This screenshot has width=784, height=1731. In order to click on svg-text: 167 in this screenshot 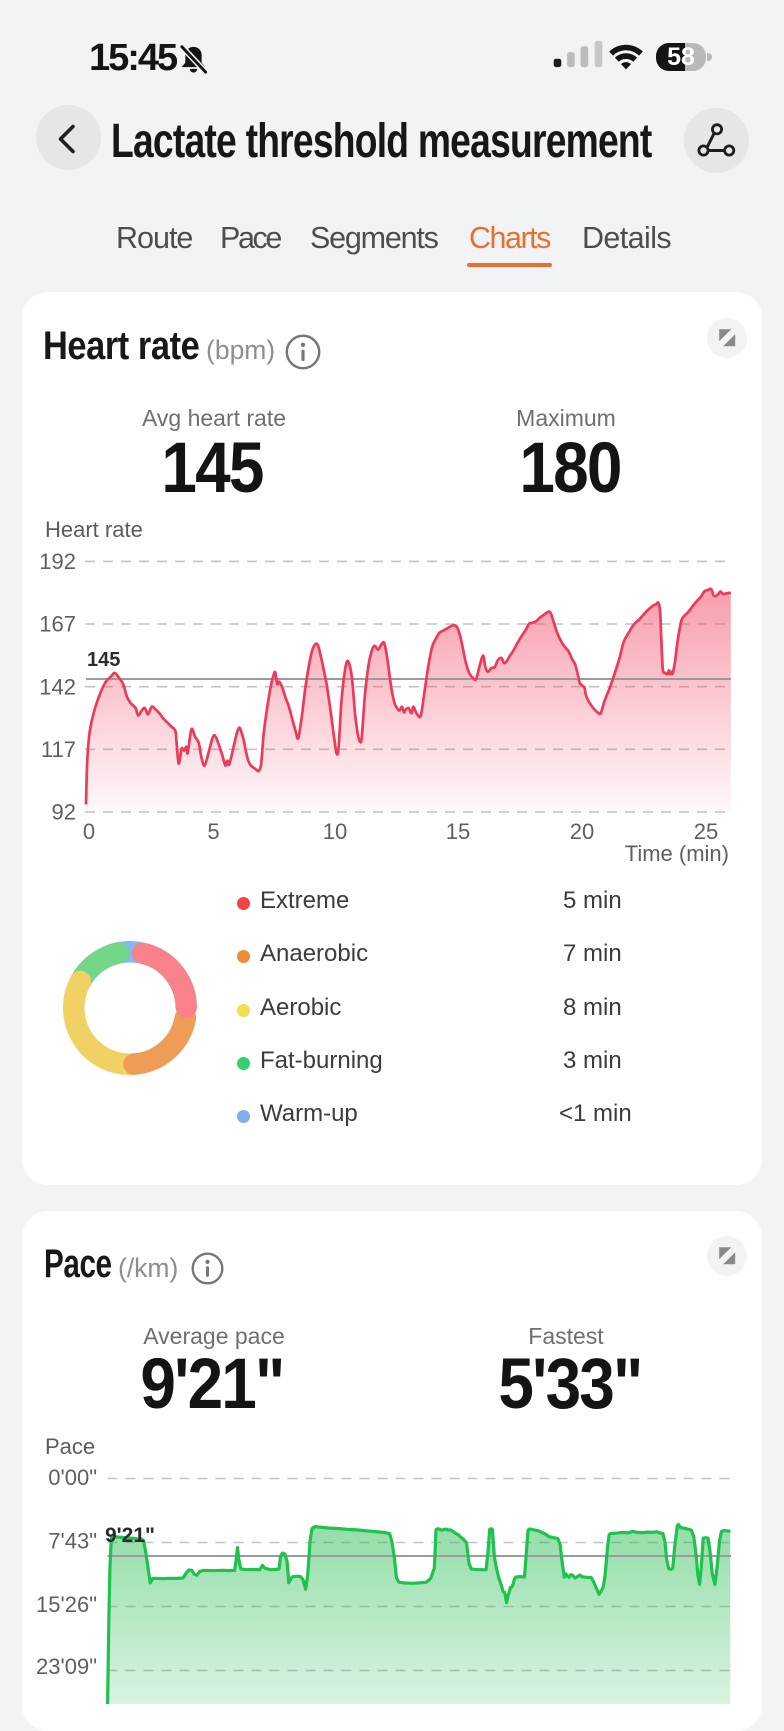, I will do `click(57, 624)`.